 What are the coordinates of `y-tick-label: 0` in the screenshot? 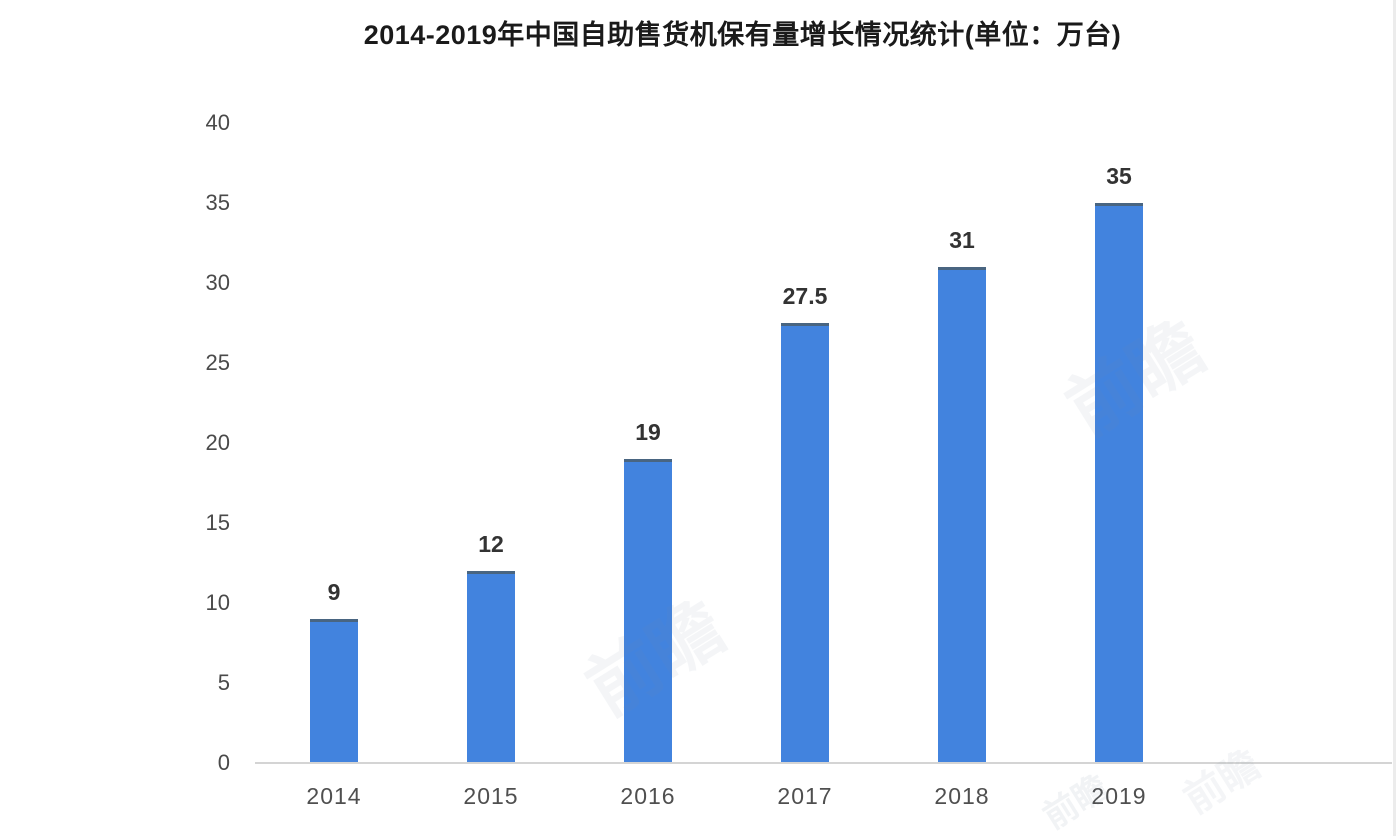 It's located at (223, 762).